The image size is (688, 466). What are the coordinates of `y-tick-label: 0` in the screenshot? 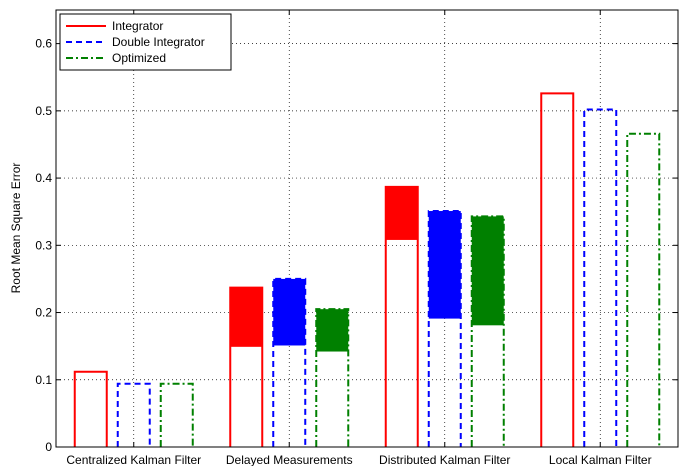 It's located at (48, 447).